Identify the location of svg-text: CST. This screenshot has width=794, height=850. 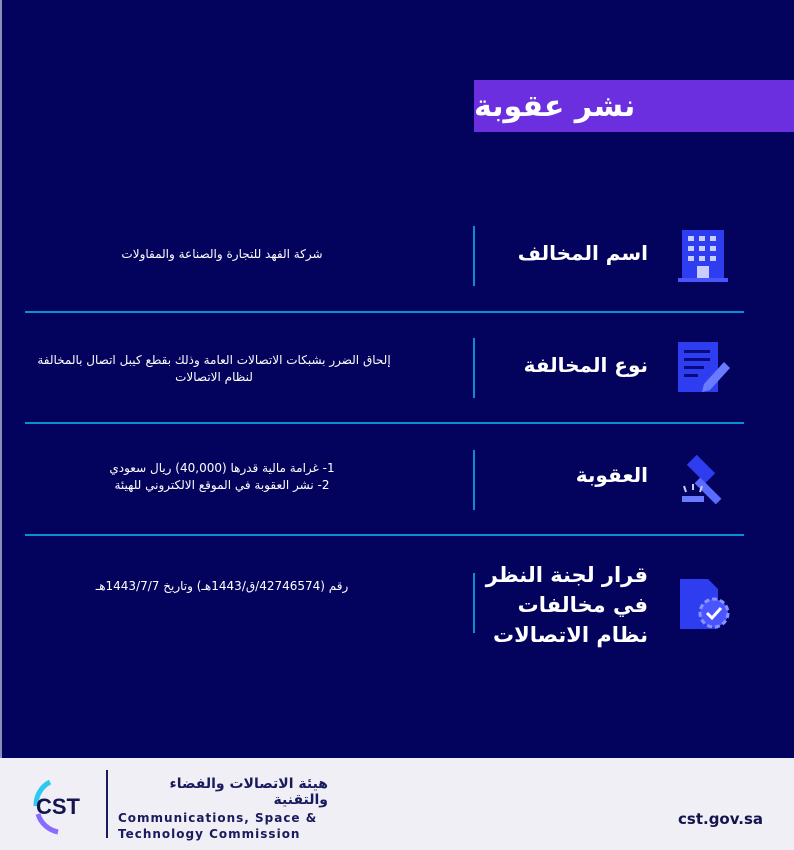
(58, 806).